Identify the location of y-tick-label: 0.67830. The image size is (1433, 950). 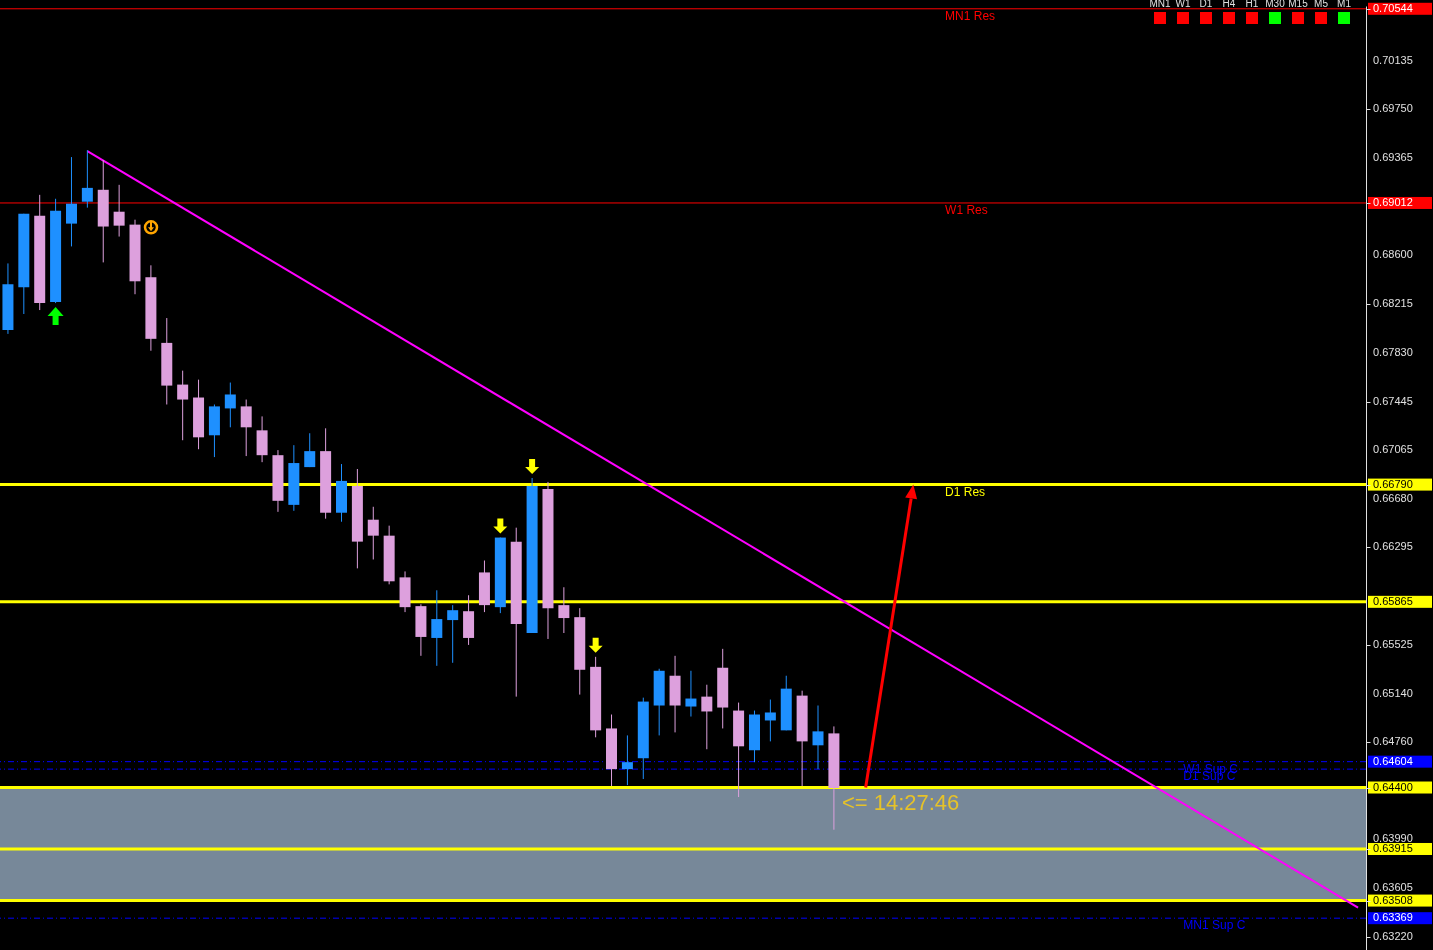
(1393, 351).